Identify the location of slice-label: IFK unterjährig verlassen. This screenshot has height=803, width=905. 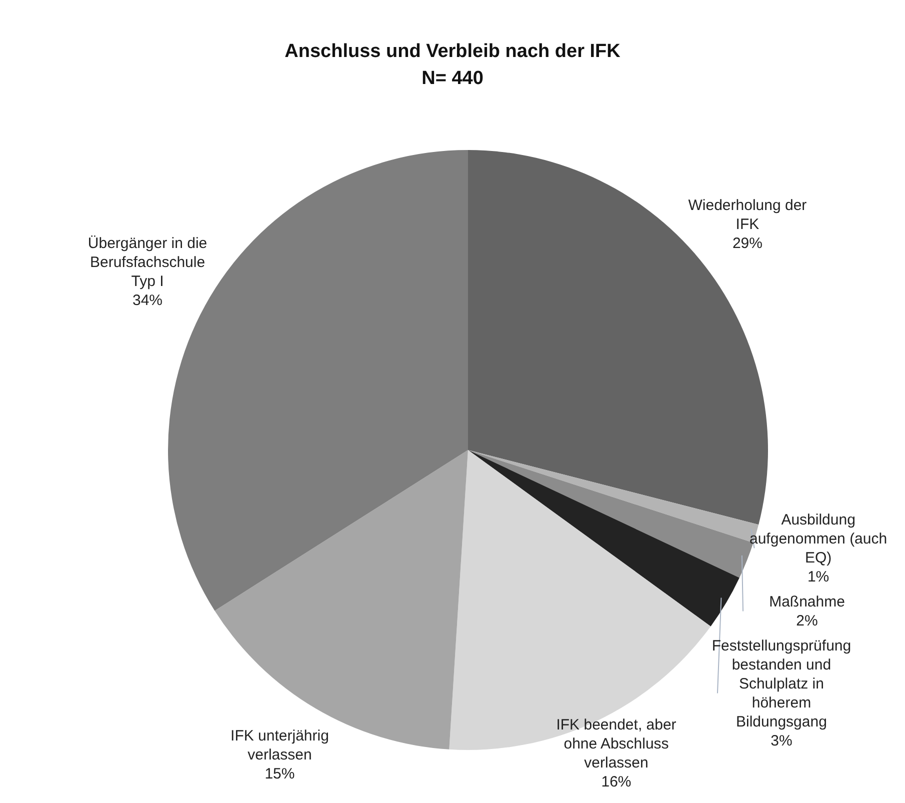
(279, 746).